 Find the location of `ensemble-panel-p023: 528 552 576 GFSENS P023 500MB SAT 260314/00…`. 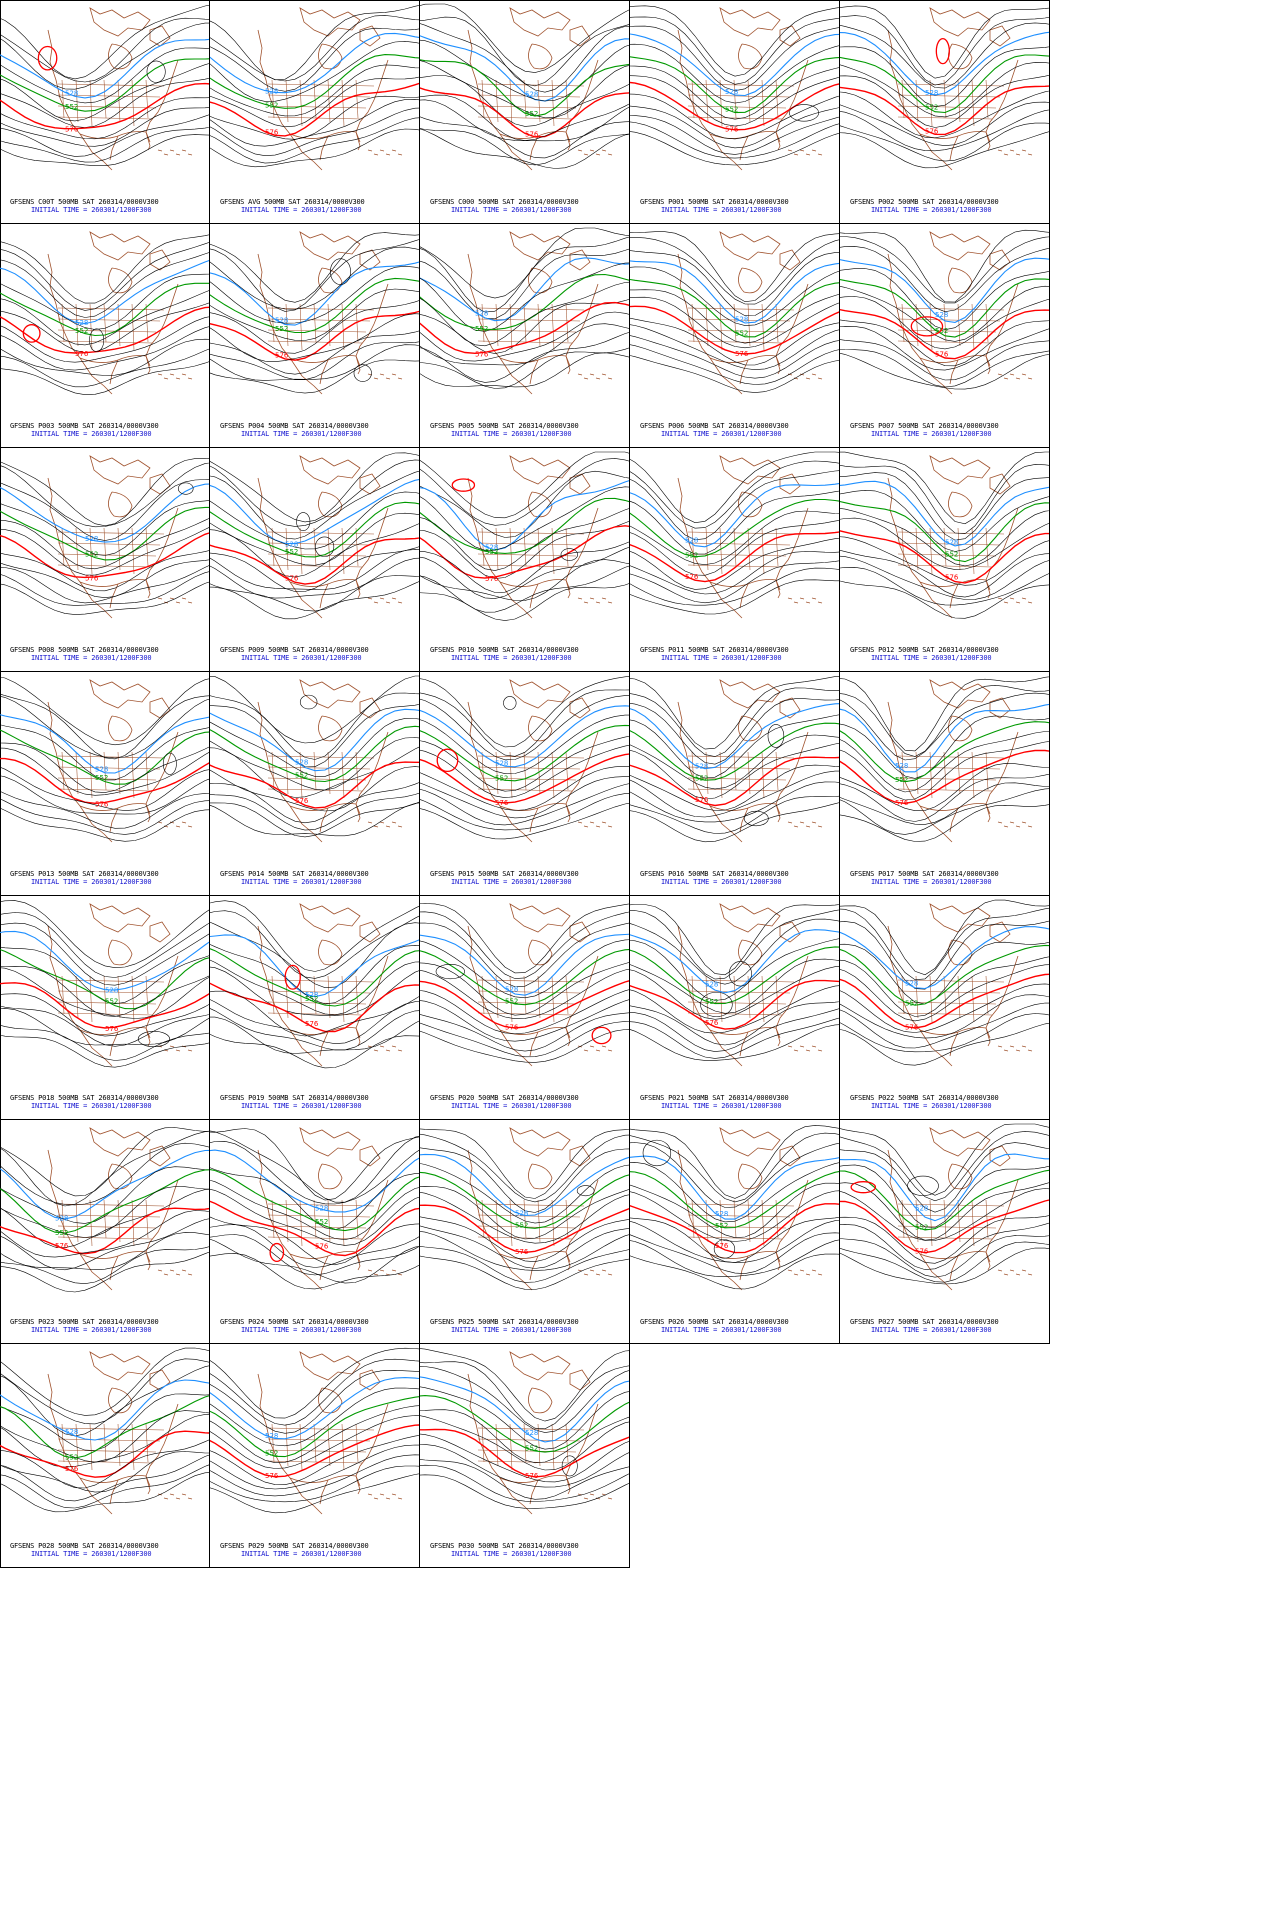

ensemble-panel-p023: 528 552 576 GFSENS P023 500MB SAT 260314/00… is located at coordinates (105, 1232).